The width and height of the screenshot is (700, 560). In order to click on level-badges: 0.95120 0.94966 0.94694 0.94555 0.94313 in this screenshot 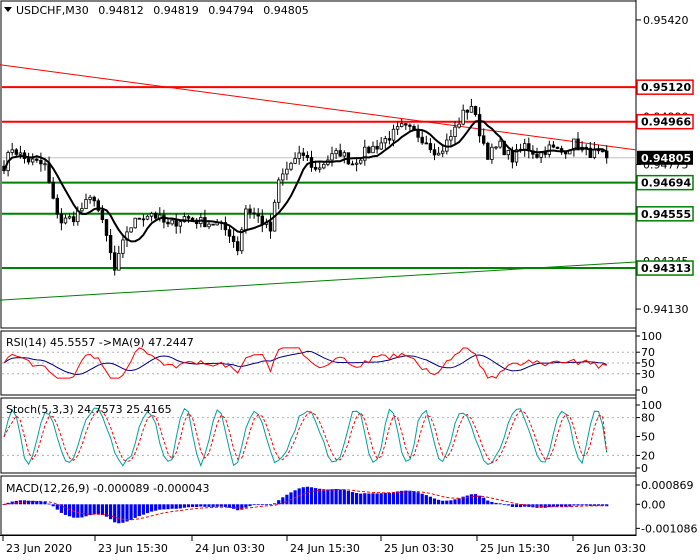, I will do `click(665, 177)`.